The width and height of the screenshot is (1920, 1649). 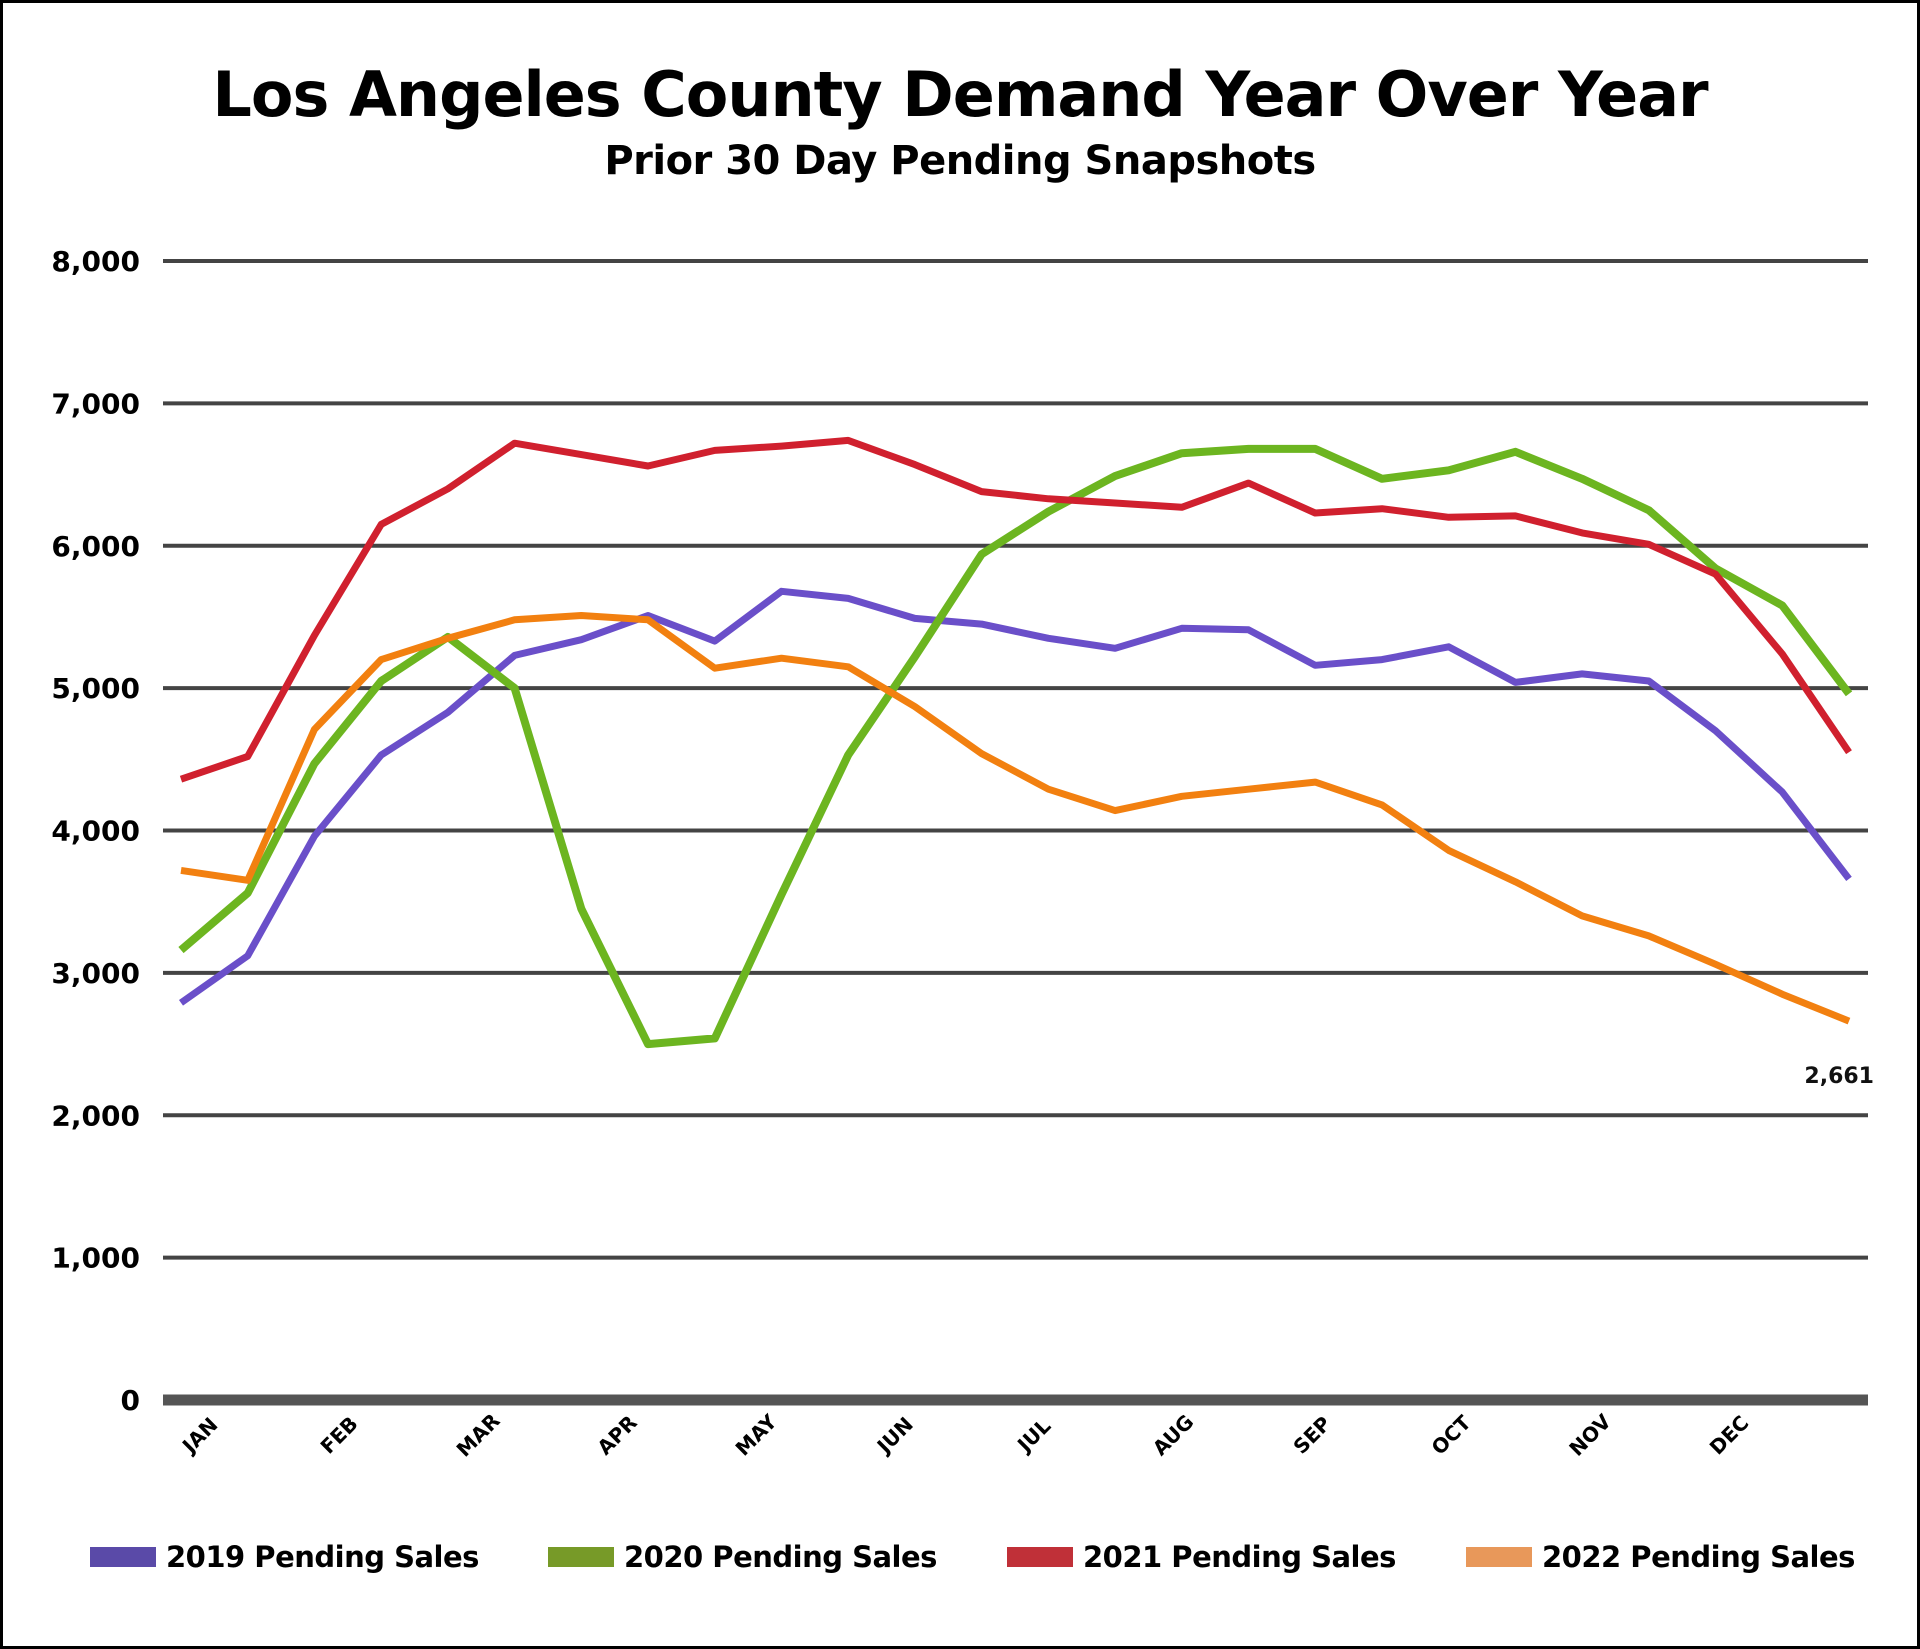 I want to click on y-tick-label: 3,000, so click(x=95, y=973).